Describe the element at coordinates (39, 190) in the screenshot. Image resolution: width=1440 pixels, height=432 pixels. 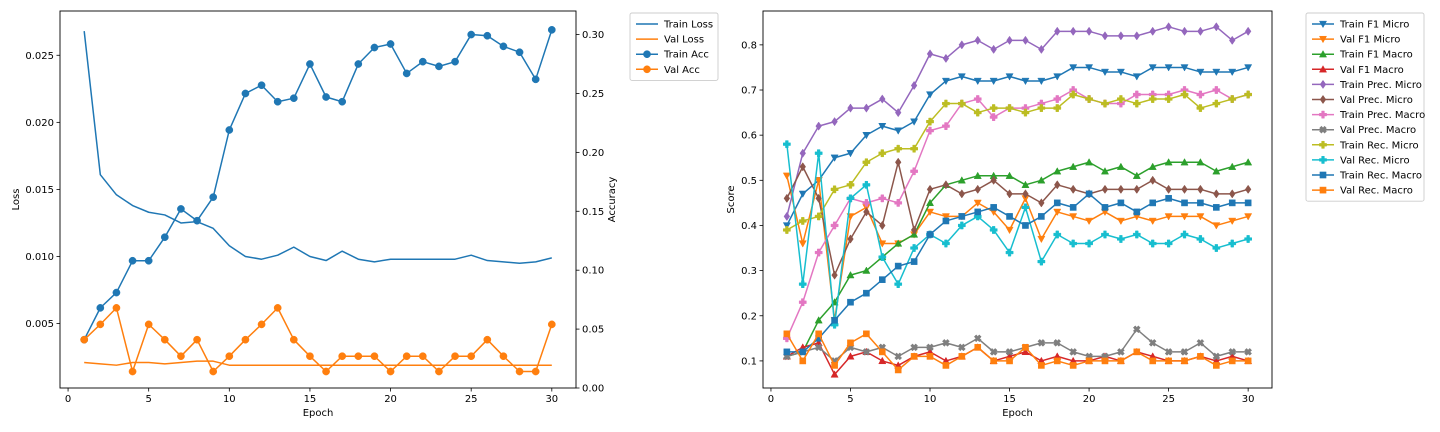
I see `y-tick-label: 0.015` at that location.